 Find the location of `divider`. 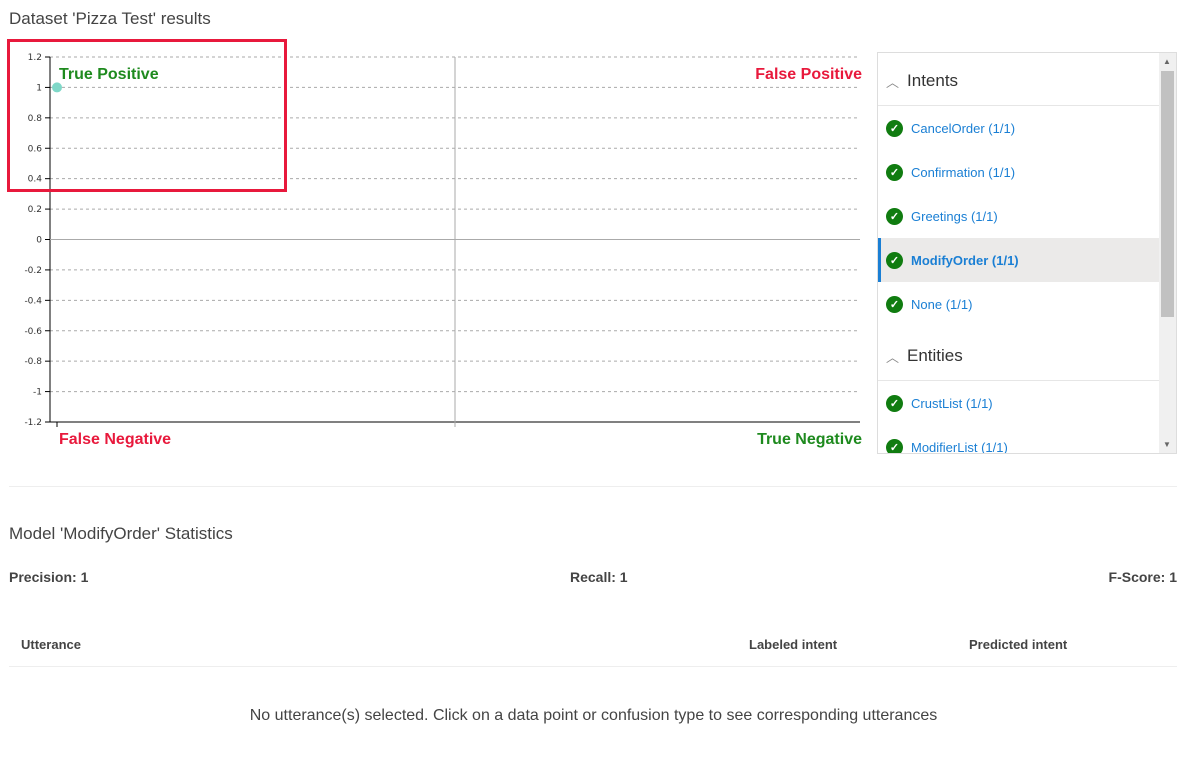

divider is located at coordinates (593, 486).